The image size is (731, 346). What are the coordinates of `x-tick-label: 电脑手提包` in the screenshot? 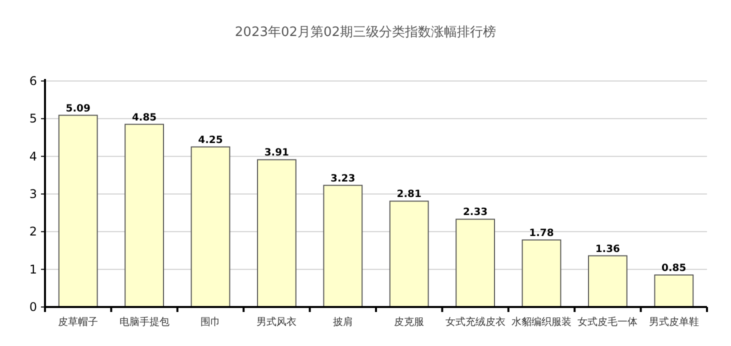 It's located at (144, 322).